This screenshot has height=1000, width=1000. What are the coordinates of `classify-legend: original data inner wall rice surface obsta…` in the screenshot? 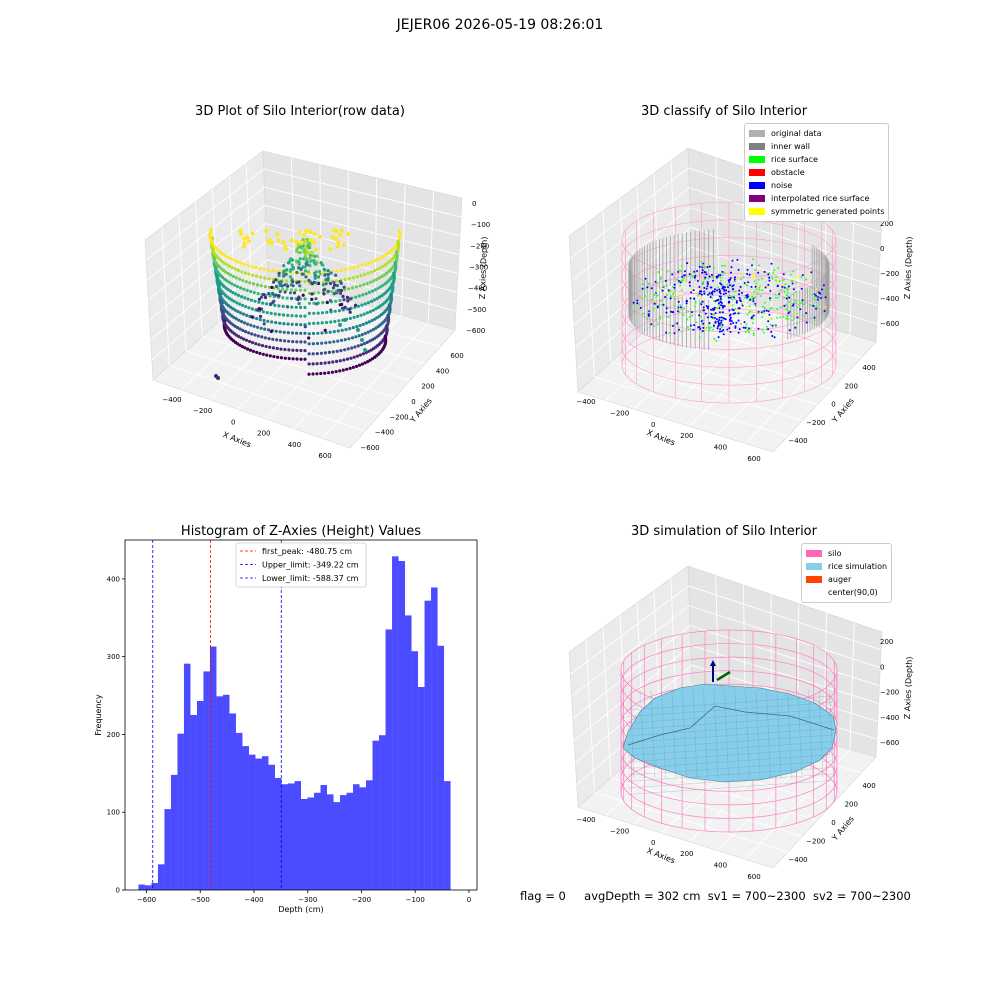 It's located at (817, 172).